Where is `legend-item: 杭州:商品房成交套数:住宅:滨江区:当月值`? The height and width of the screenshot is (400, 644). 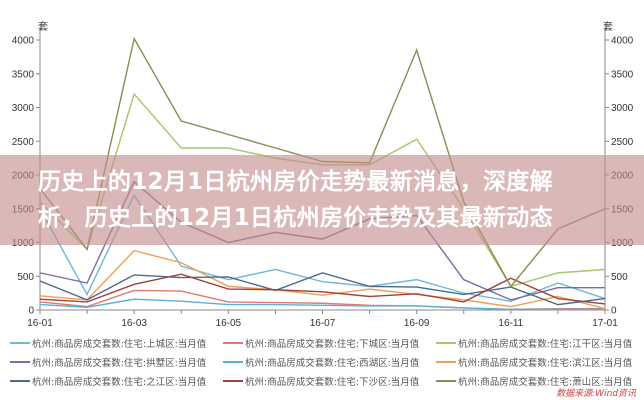 legend-item: 杭州:商品房成交套数:住宅:滨江区:当月值 is located at coordinates (538, 362).